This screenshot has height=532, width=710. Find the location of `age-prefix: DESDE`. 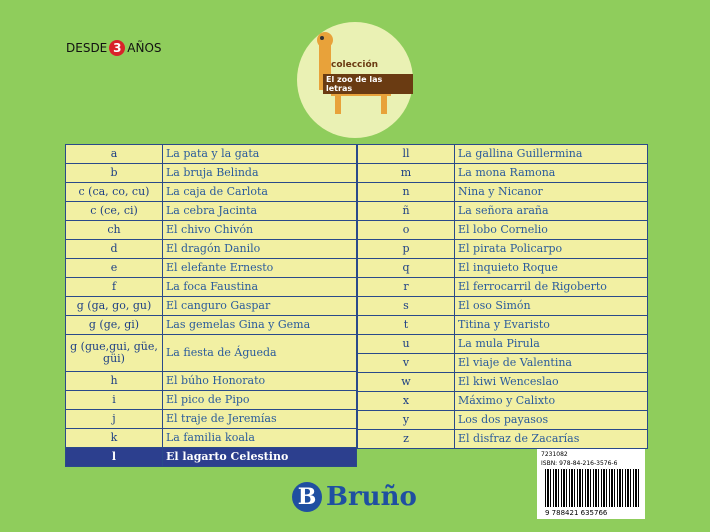

age-prefix: DESDE is located at coordinates (87, 48).